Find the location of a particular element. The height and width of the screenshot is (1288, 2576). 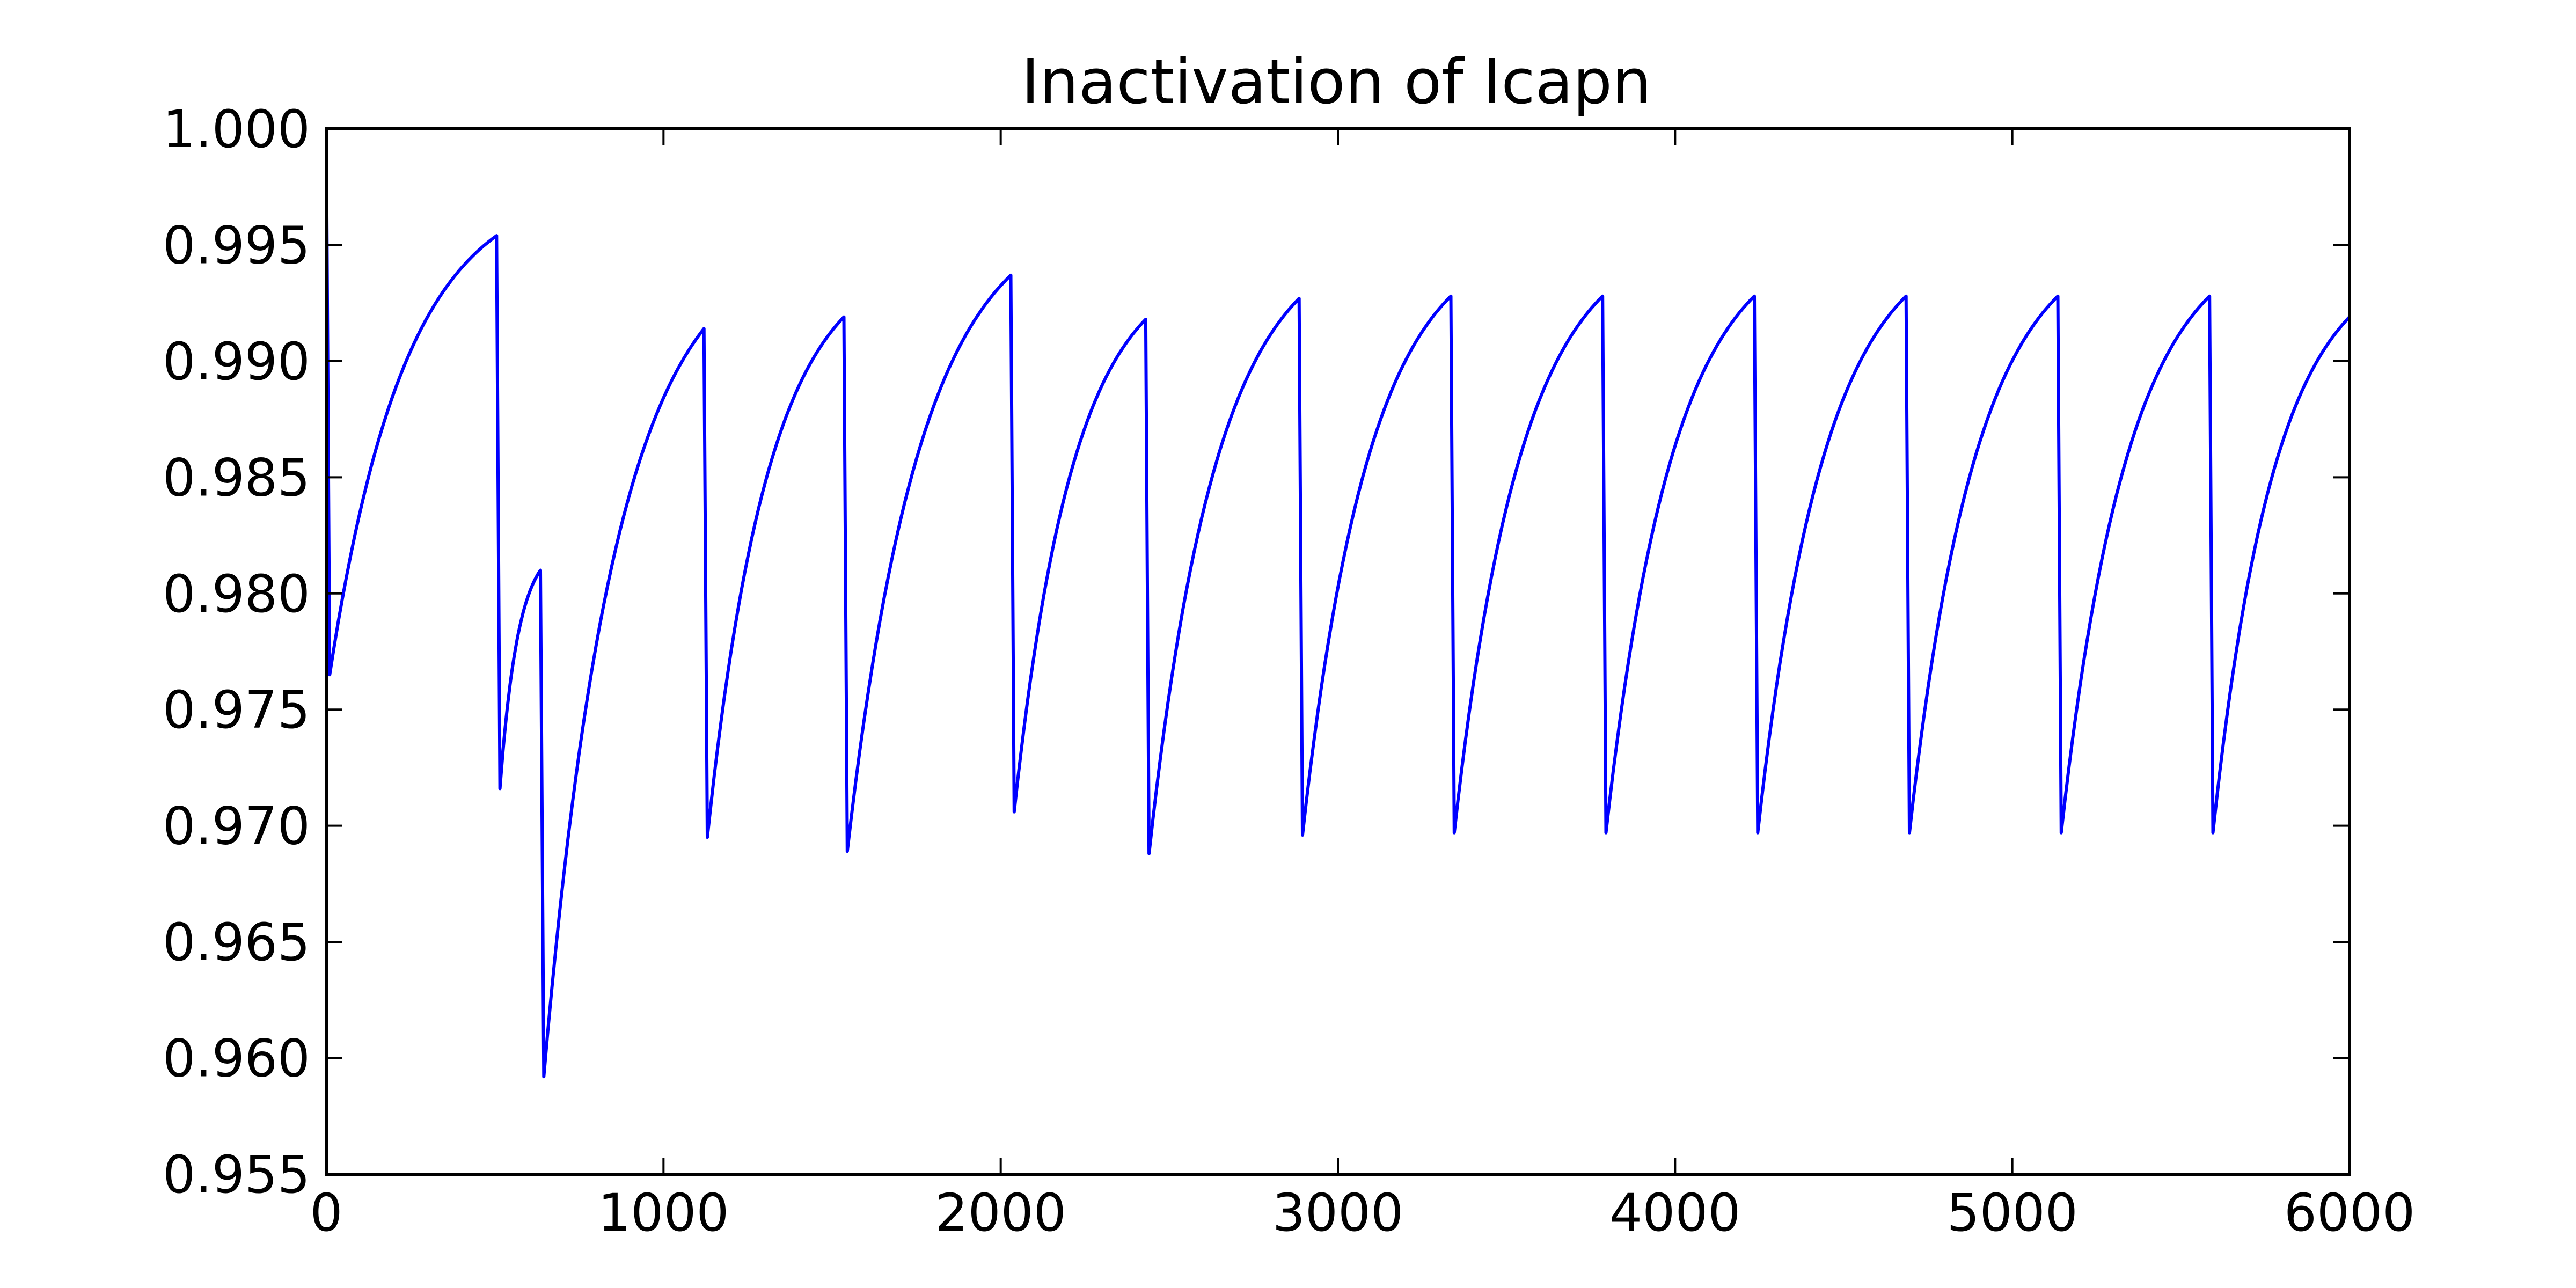

chart-title: Inactivation of Icapn is located at coordinates (1336, 82).